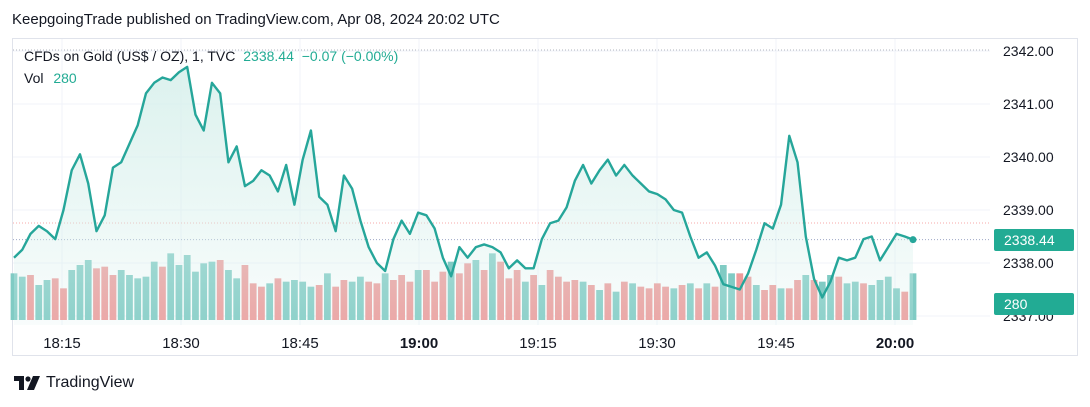  What do you see at coordinates (350, 56) in the screenshot?
I see `price-change: −0.07 (−0.00%)` at bounding box center [350, 56].